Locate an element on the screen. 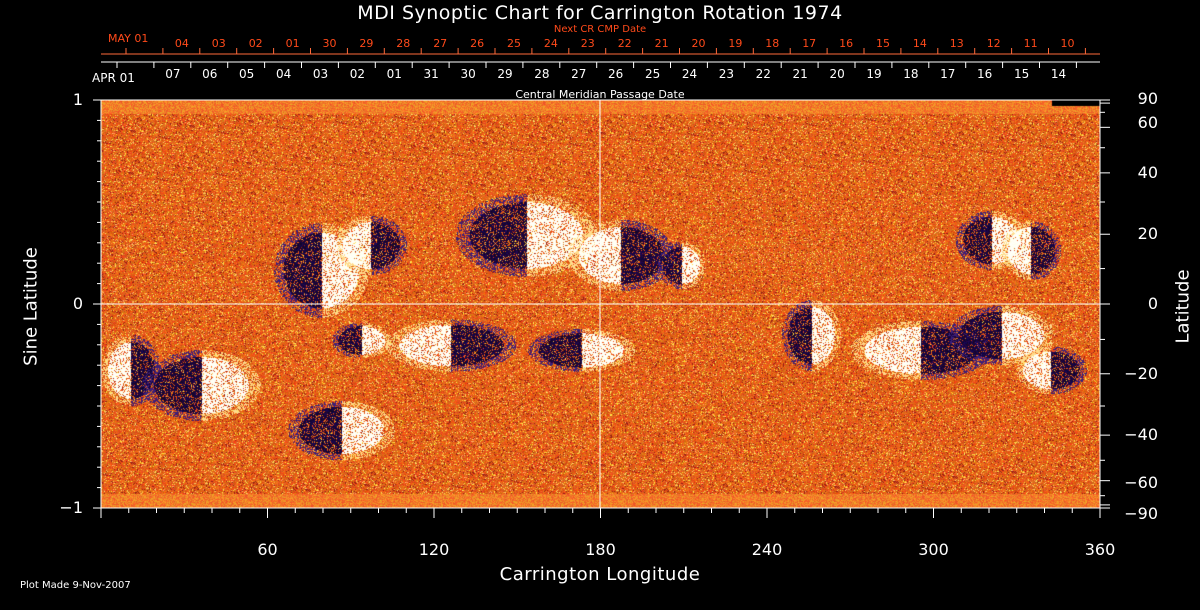  y-right-tick-label: 0 is located at coordinates (1152, 303).